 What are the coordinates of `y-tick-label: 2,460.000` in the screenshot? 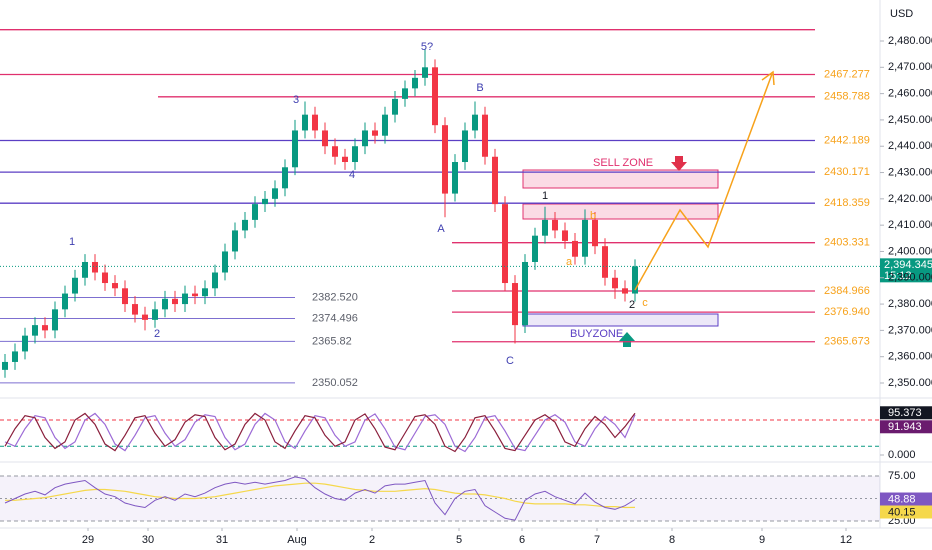 It's located at (910, 94).